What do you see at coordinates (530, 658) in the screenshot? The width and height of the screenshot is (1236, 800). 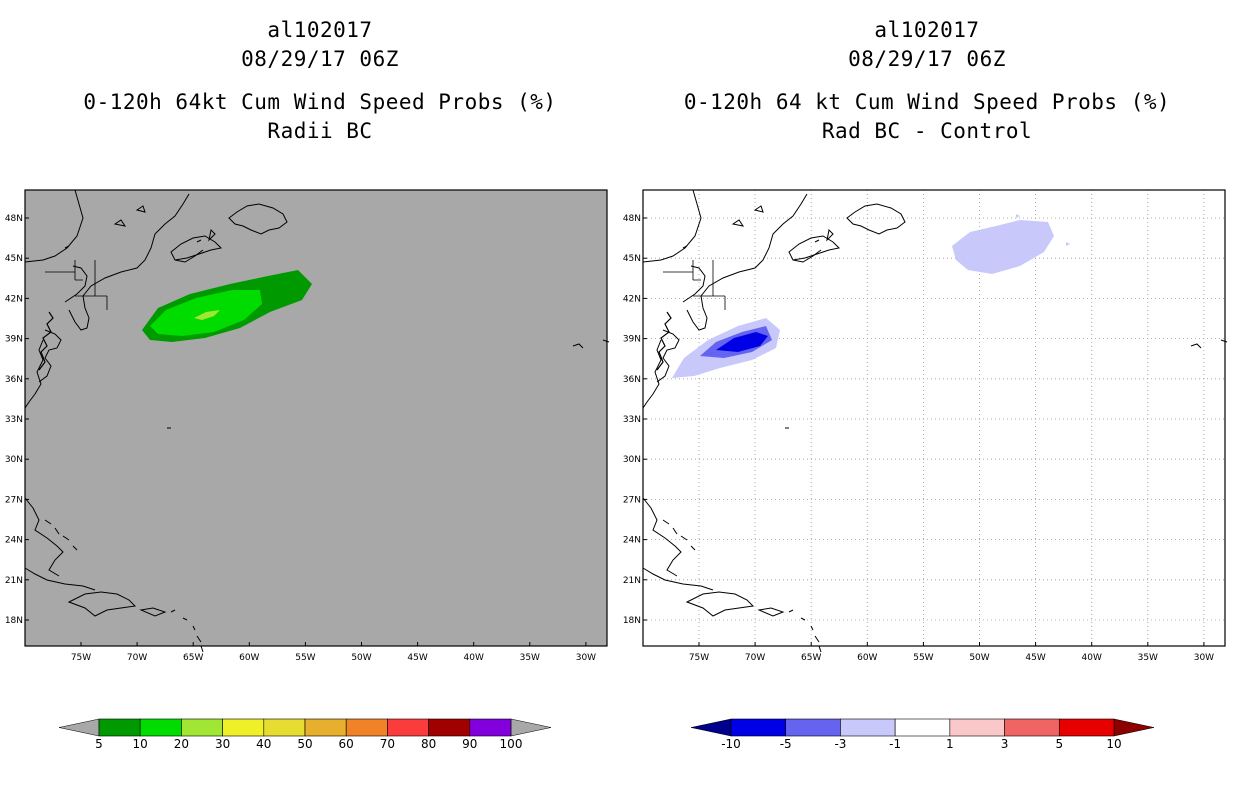 I see `lon-label-35w: 35W` at bounding box center [530, 658].